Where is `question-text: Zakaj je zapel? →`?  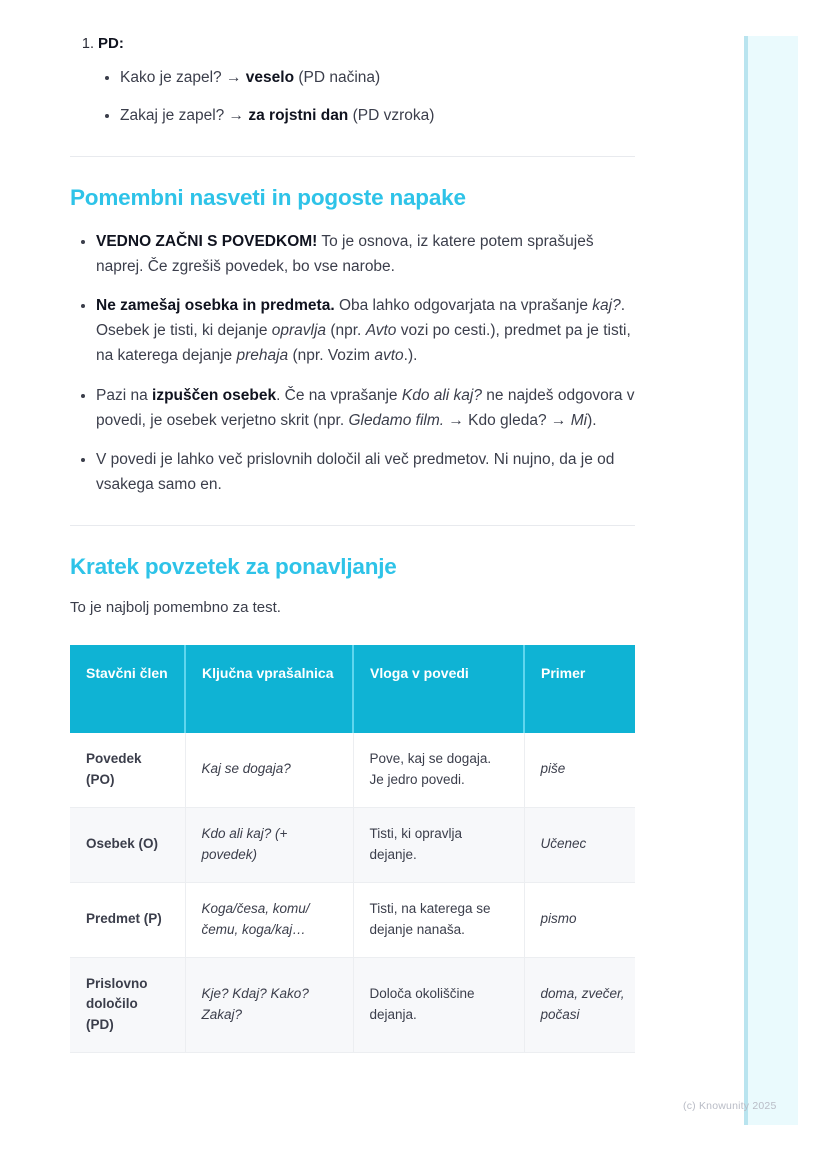 question-text: Zakaj je zapel? → is located at coordinates (184, 116).